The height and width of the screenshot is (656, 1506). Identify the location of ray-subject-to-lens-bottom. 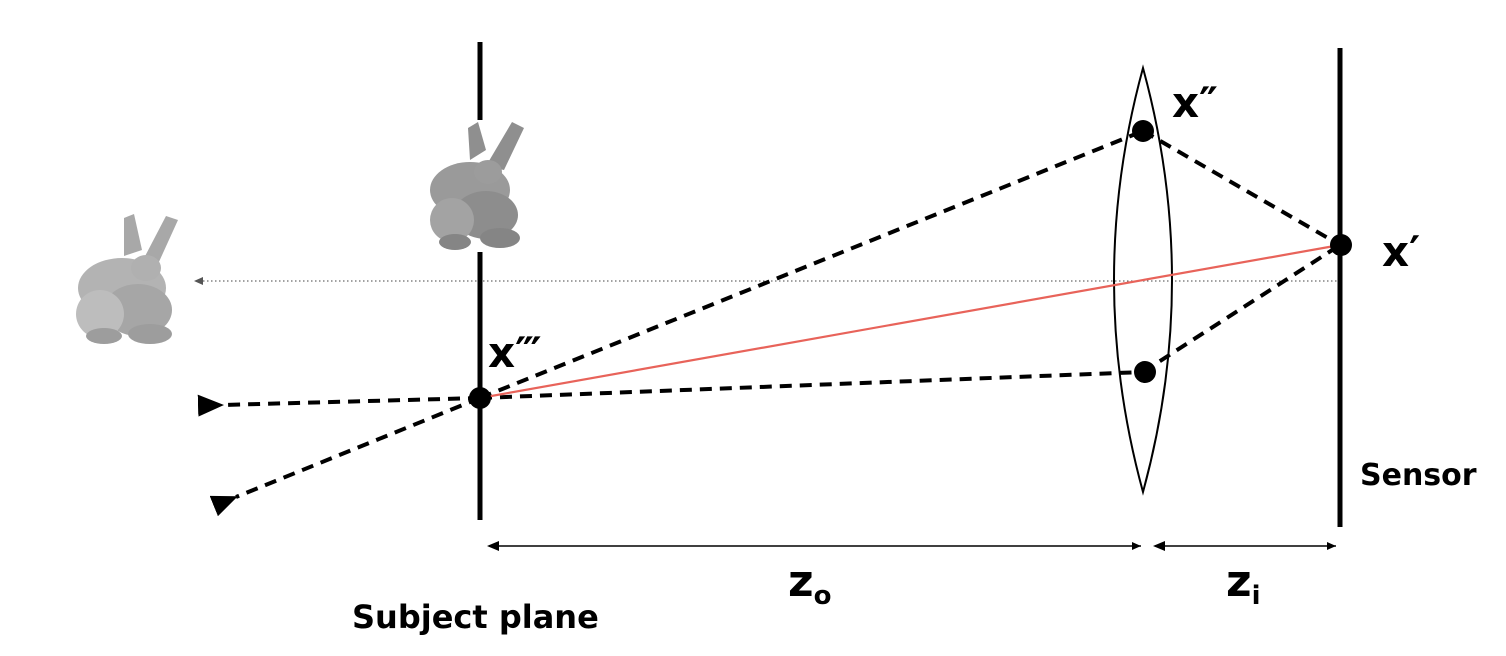
(811, 385).